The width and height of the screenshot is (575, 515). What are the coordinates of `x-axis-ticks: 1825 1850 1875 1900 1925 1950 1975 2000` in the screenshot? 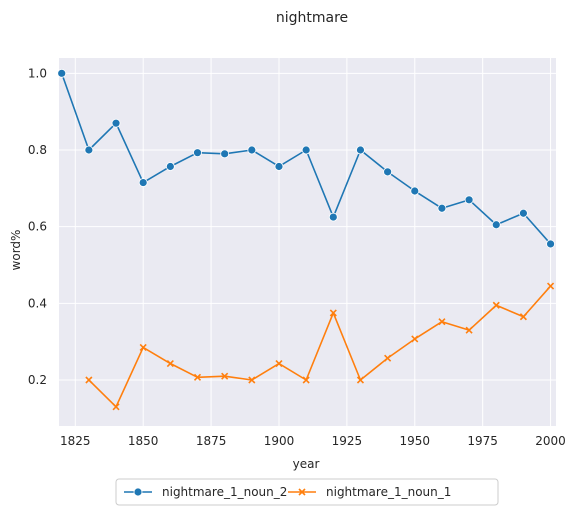 It's located at (313, 441).